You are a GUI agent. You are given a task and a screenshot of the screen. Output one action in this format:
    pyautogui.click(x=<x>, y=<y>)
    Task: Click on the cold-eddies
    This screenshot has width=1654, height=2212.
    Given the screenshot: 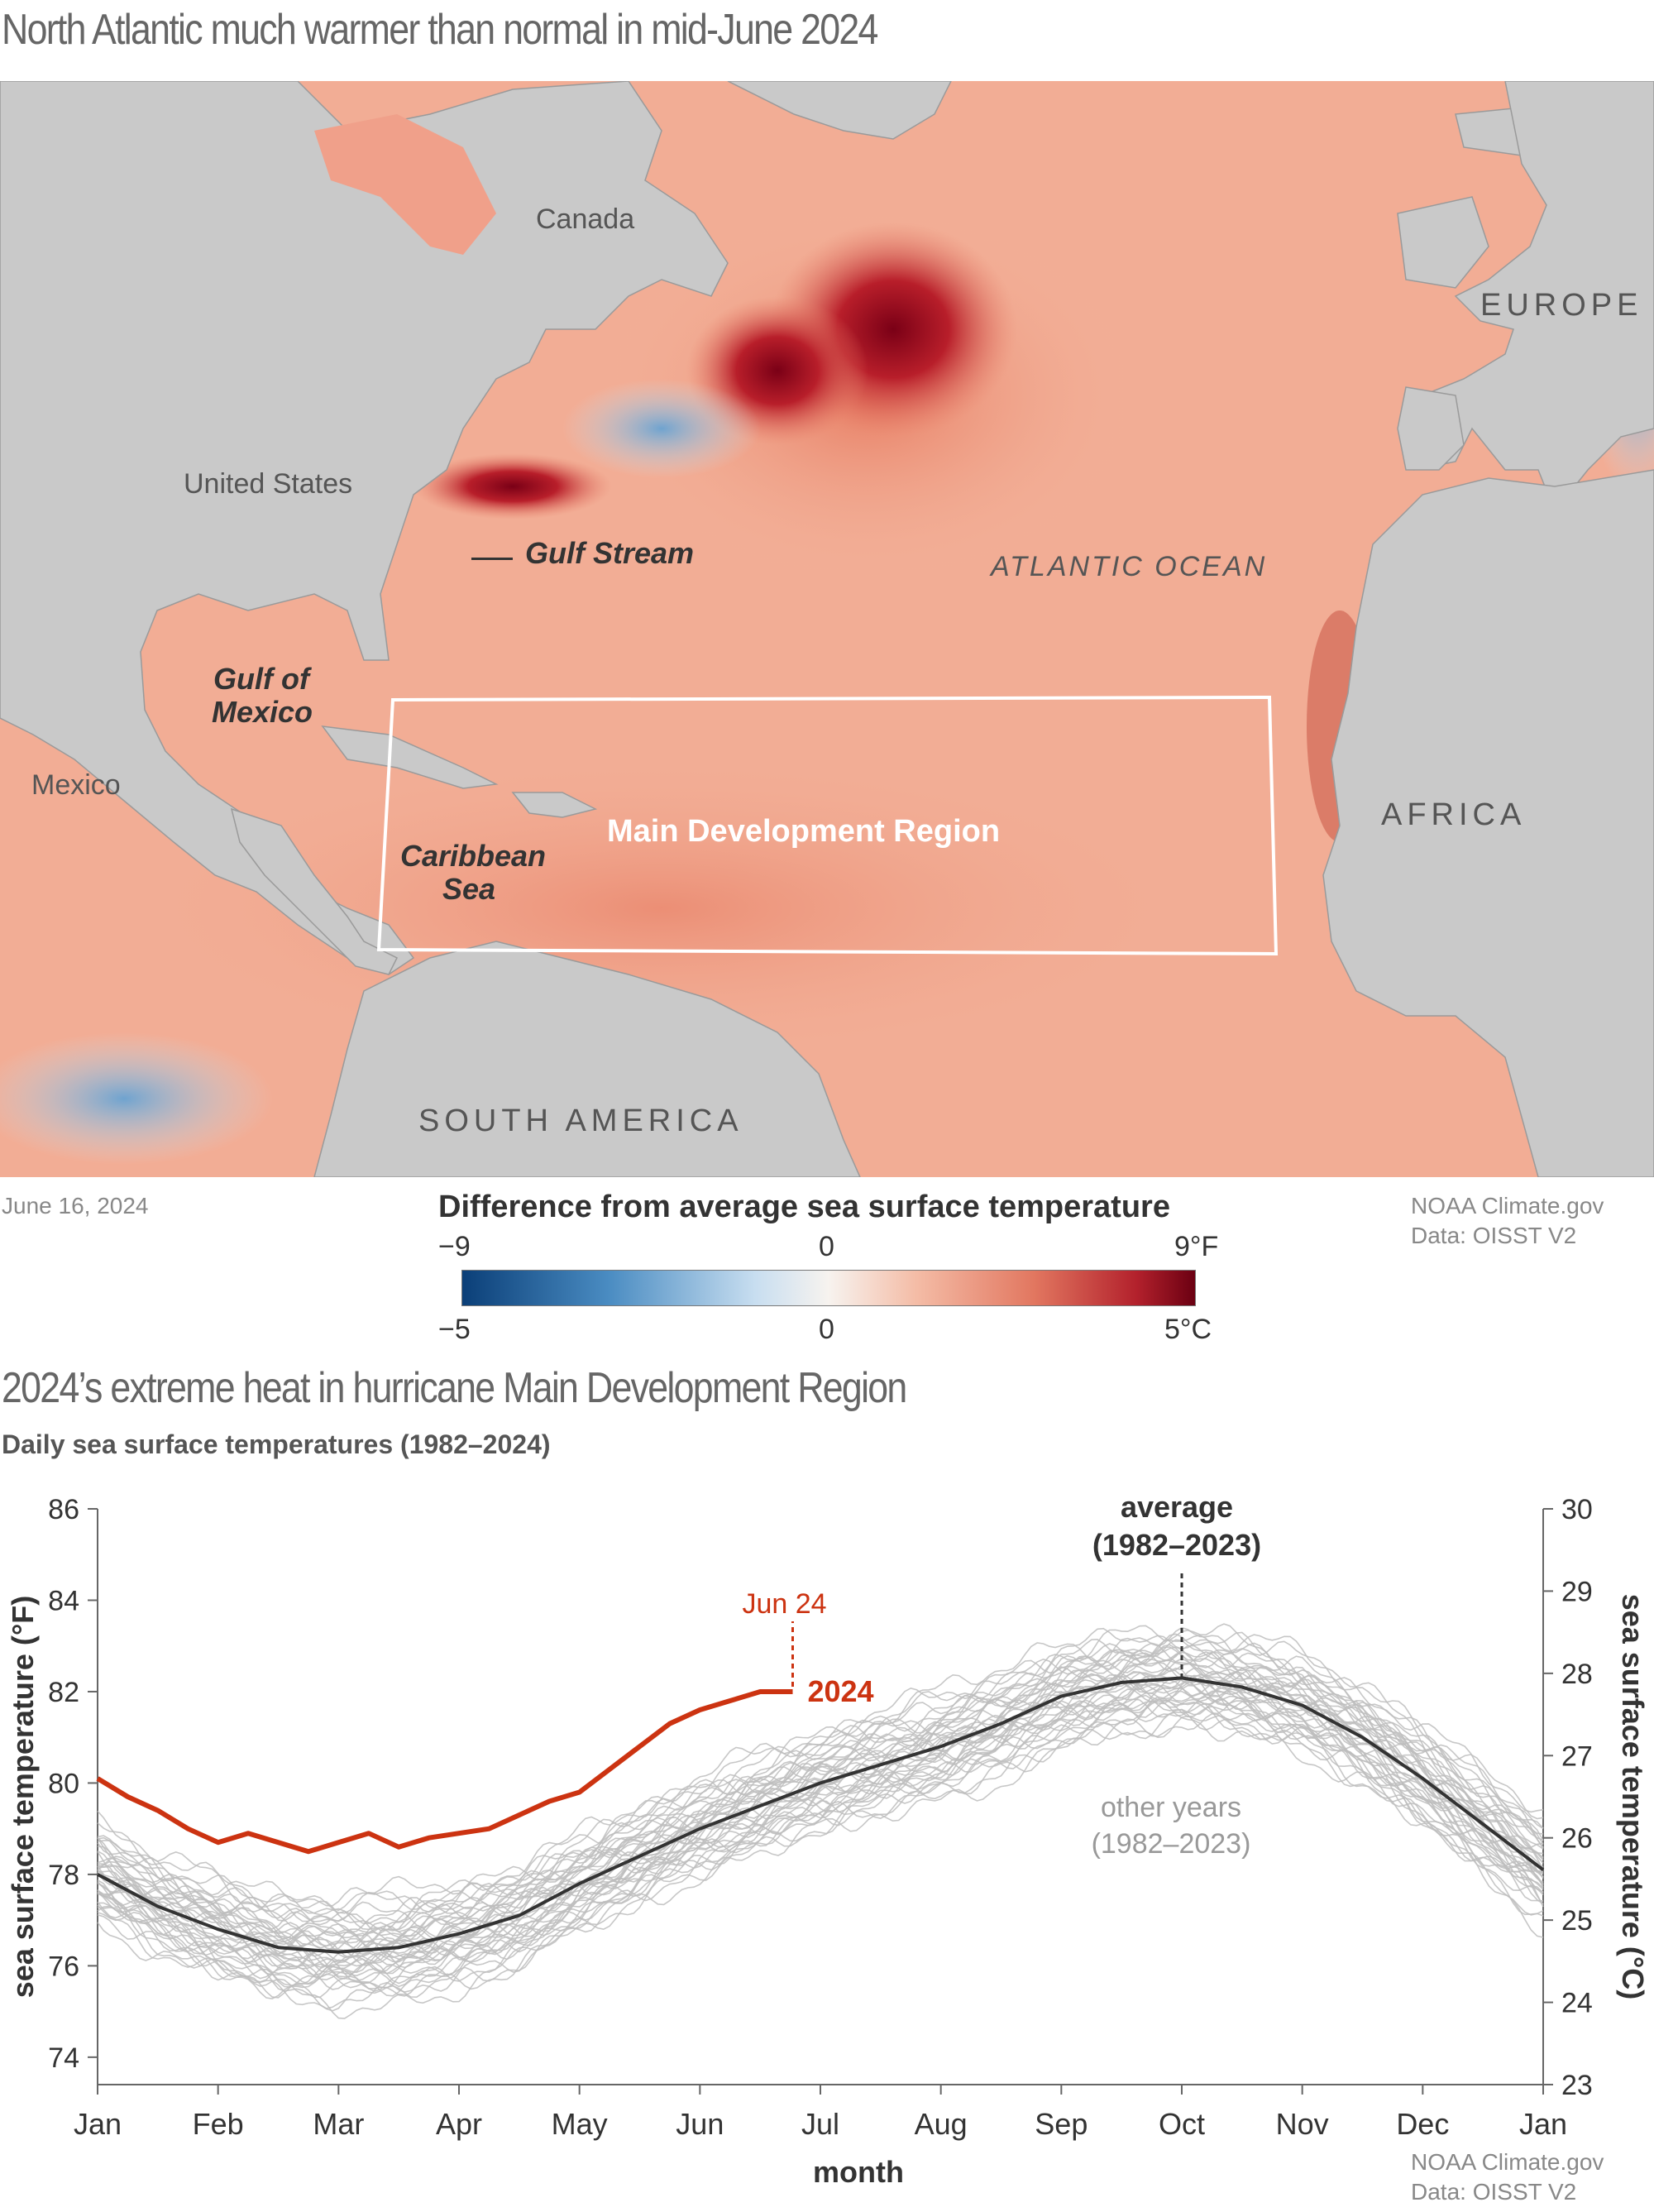 What is the action you would take?
    pyautogui.click(x=661, y=428)
    